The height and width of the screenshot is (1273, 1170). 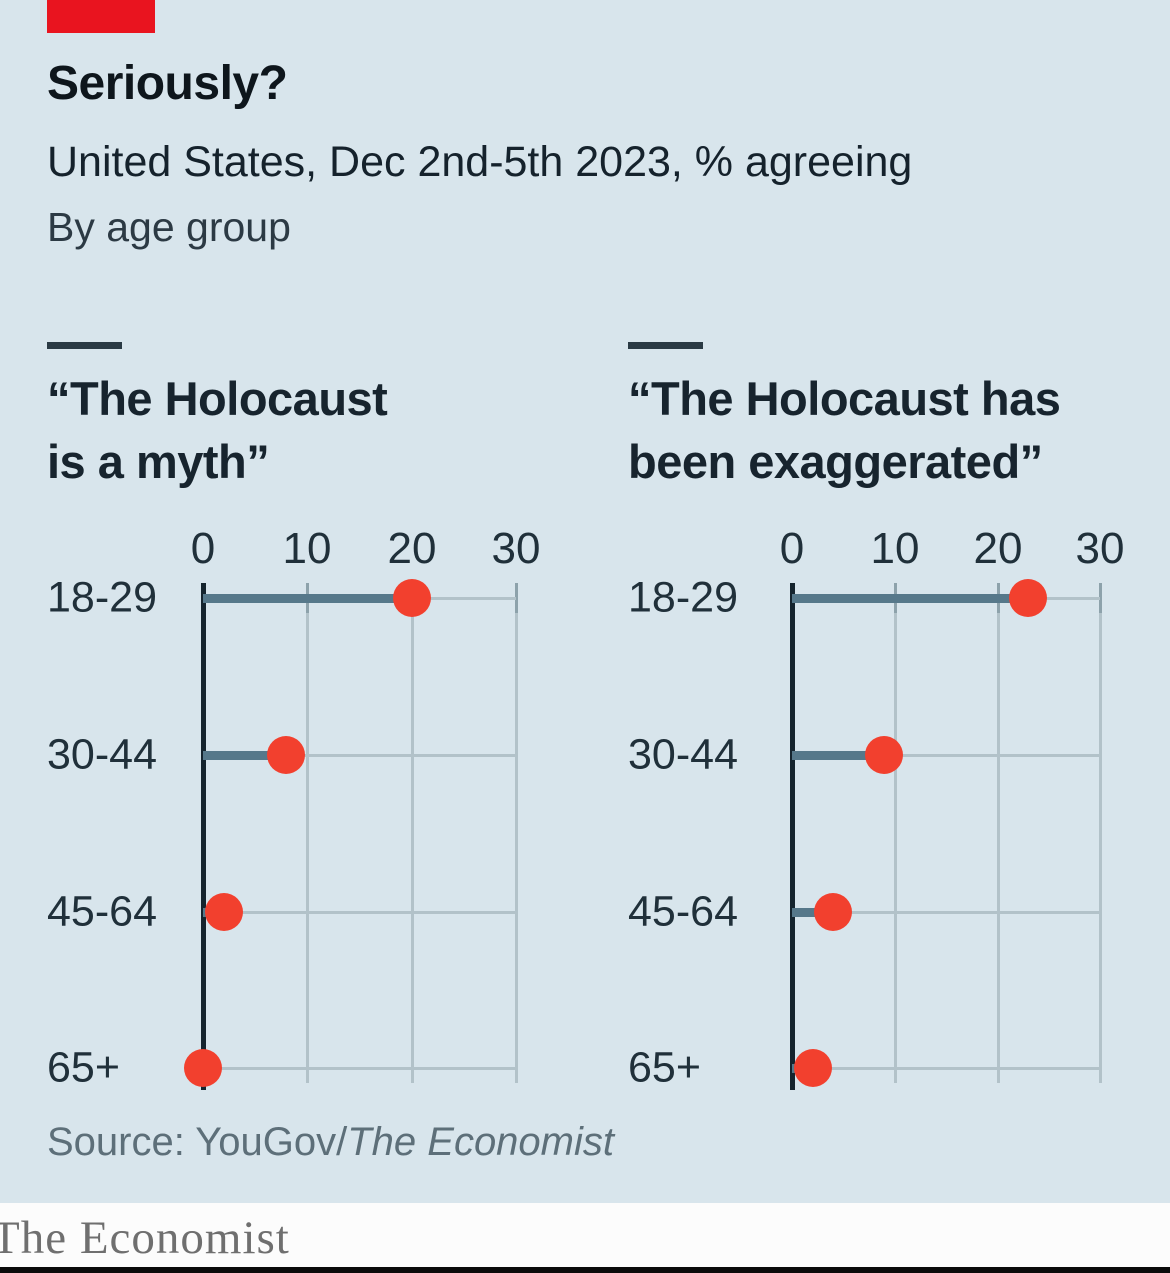 I want to click on brand-red-tag, so click(x=101, y=16).